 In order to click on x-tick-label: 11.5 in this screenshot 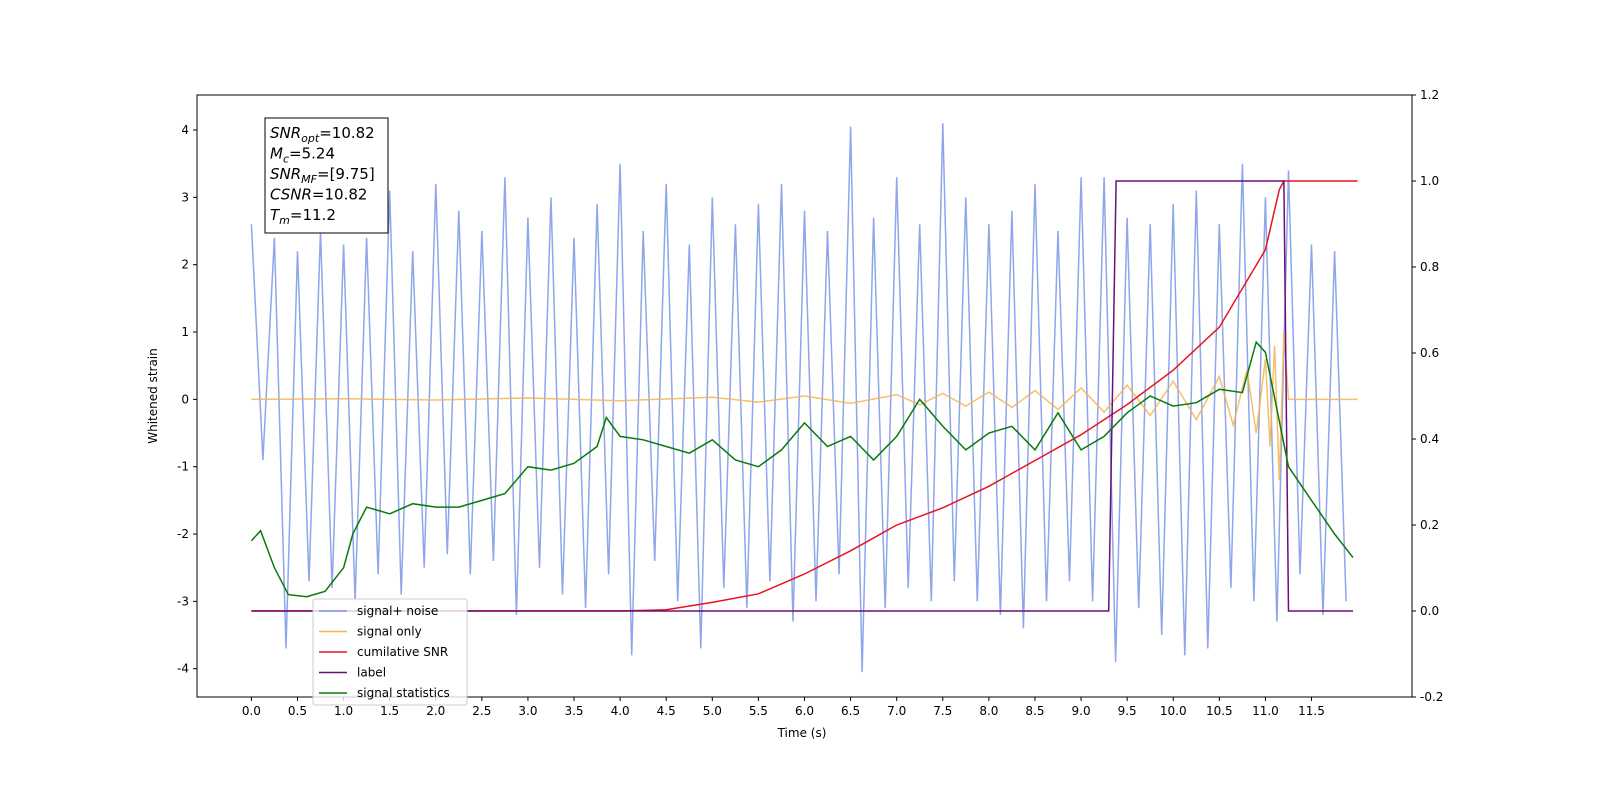, I will do `click(1311, 711)`.